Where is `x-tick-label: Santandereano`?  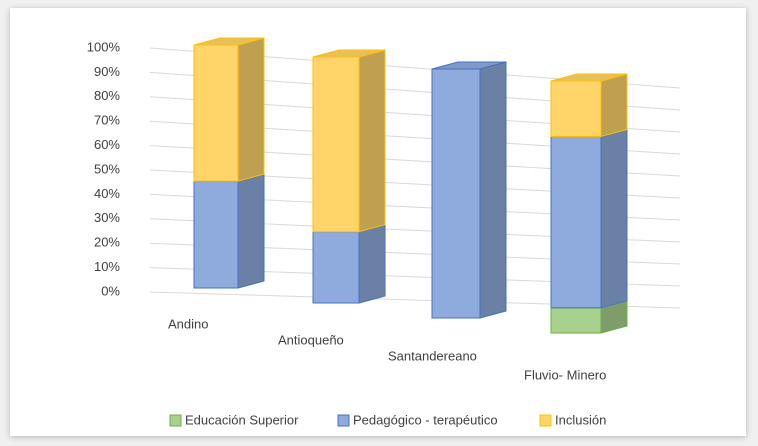
x-tick-label: Santandereano is located at coordinates (432, 355).